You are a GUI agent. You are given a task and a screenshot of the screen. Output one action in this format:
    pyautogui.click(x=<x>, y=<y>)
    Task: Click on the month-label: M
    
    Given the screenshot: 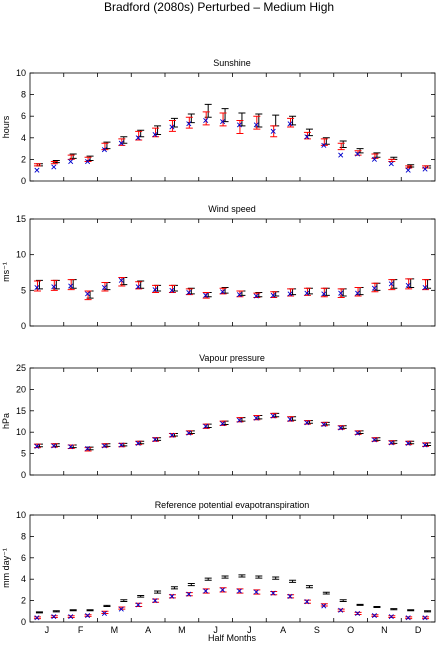 What is the action you would take?
    pyautogui.click(x=182, y=630)
    